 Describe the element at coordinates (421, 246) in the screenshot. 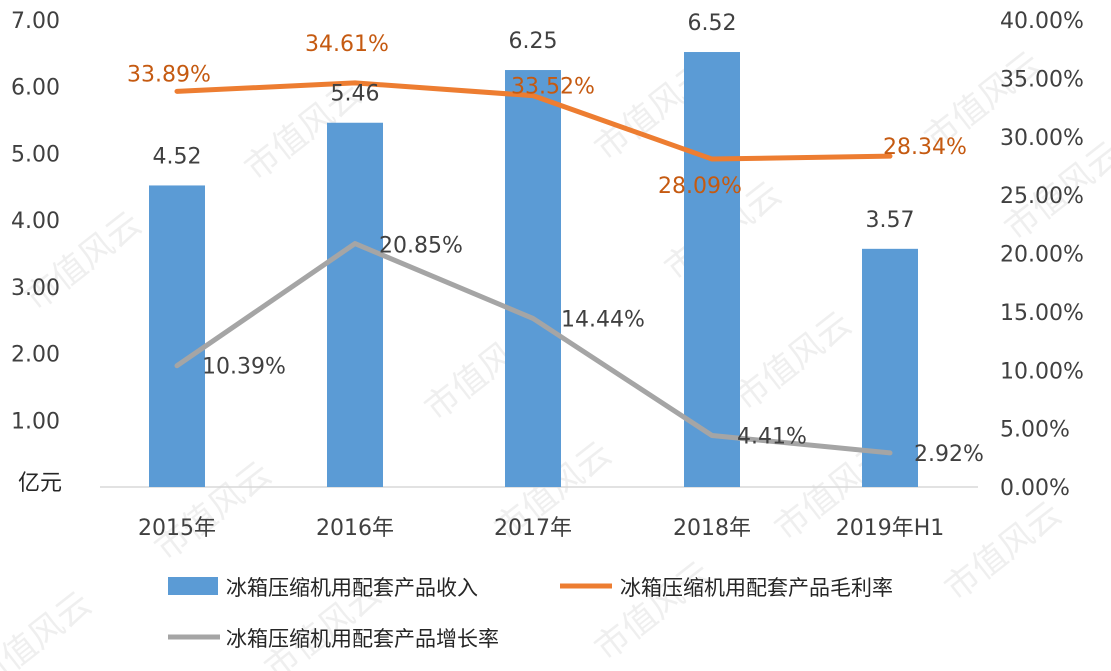

I see `growth-rate-label: 20.85%` at that location.